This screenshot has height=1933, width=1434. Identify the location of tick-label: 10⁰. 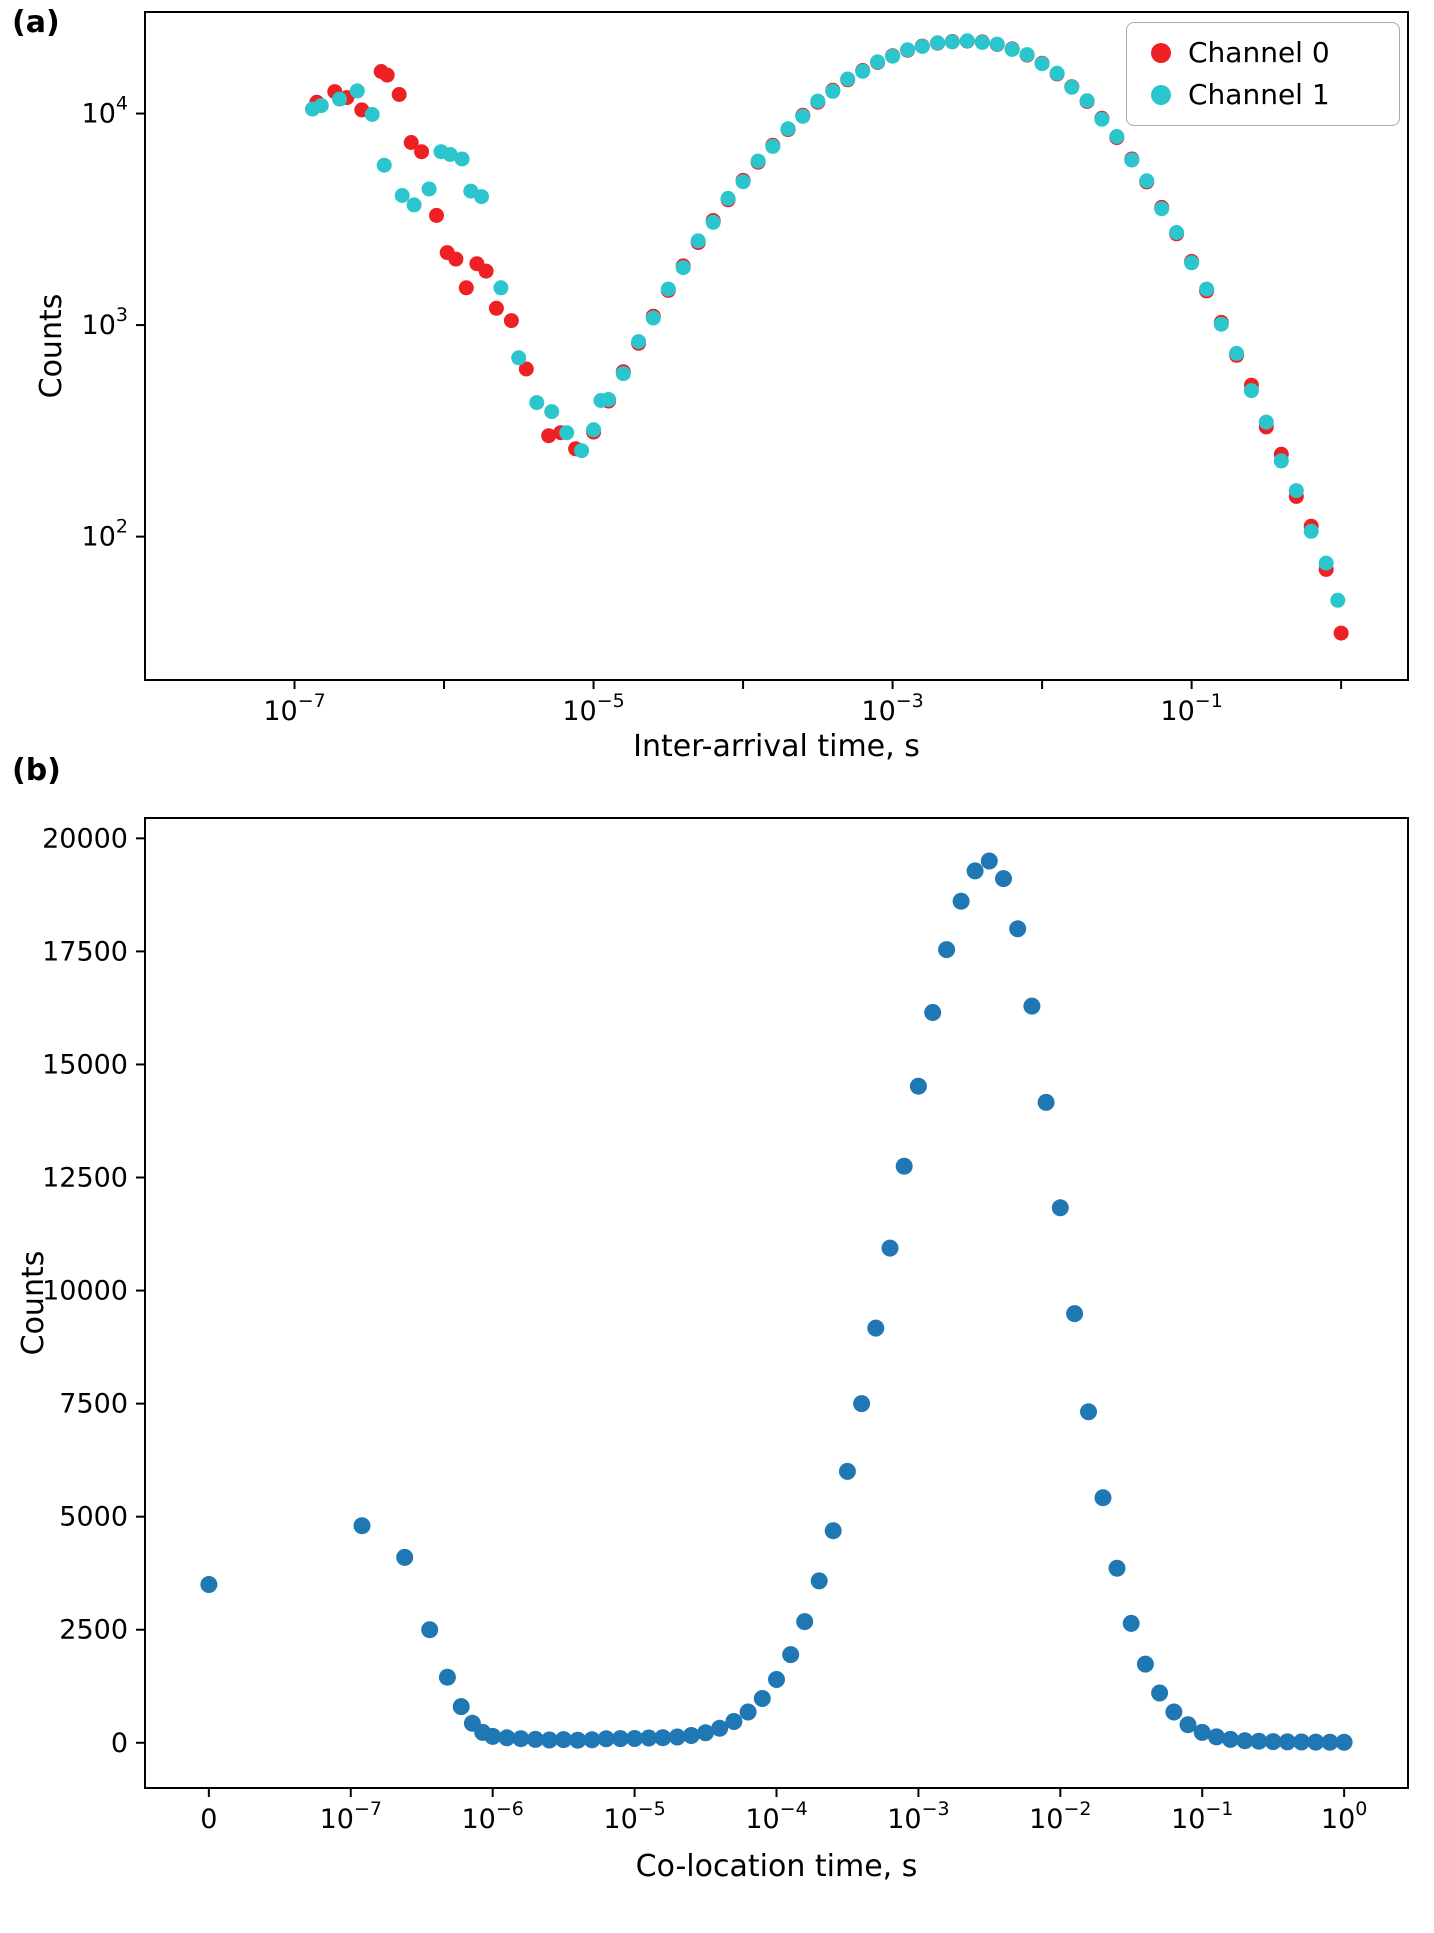
(1344, 1816).